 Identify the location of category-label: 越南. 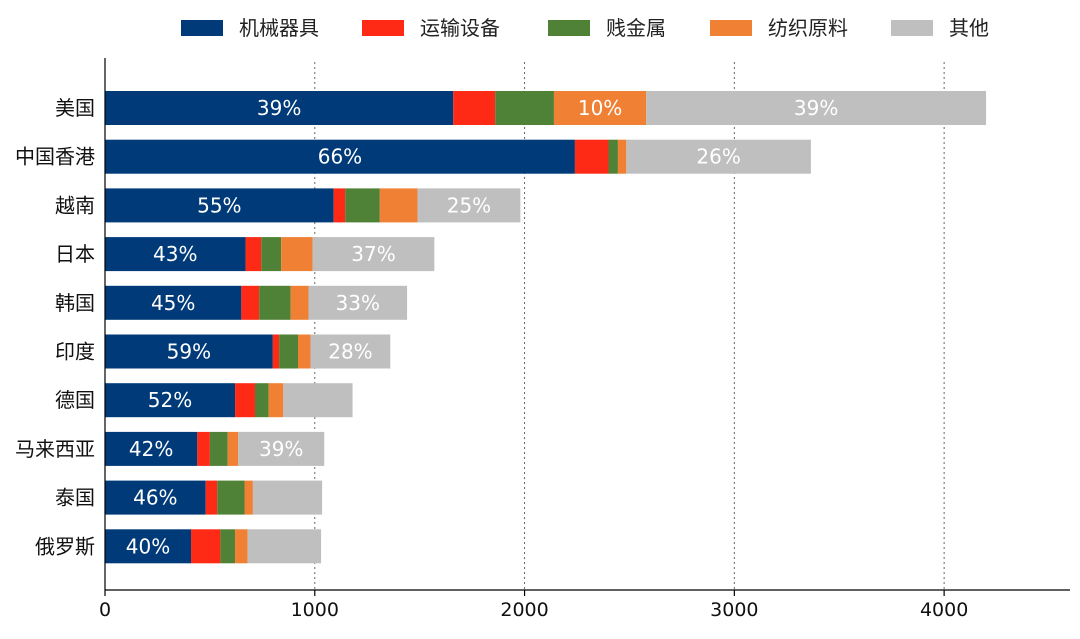
(75, 205).